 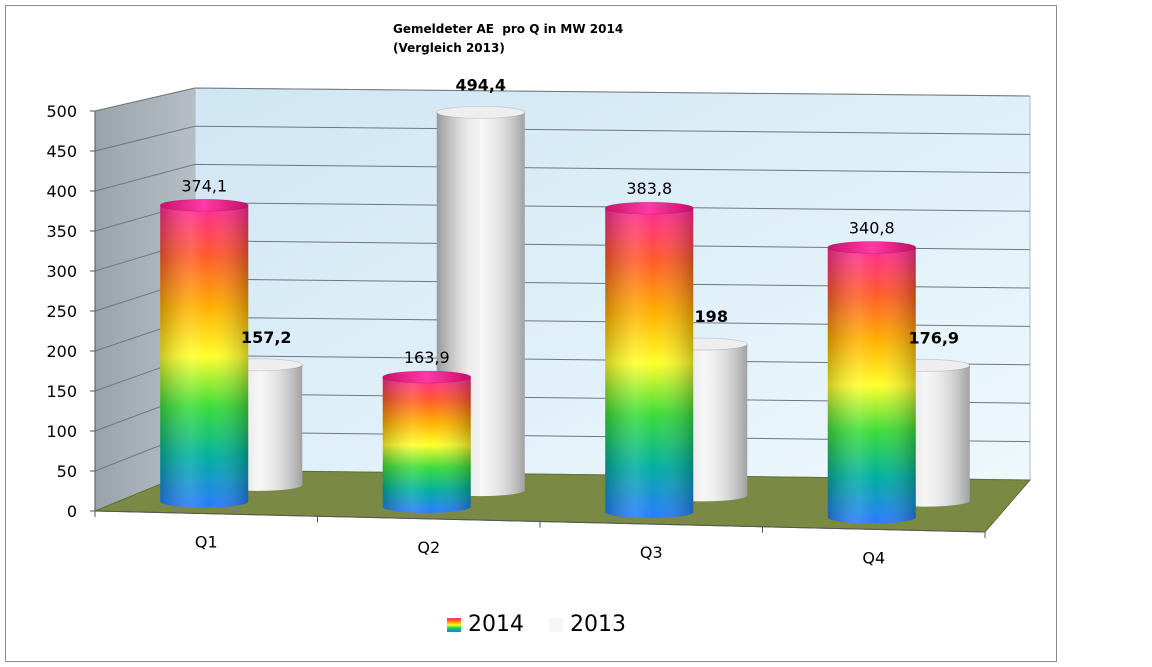 I want to click on bar-2014-Q4-shading, so click(x=871, y=385).